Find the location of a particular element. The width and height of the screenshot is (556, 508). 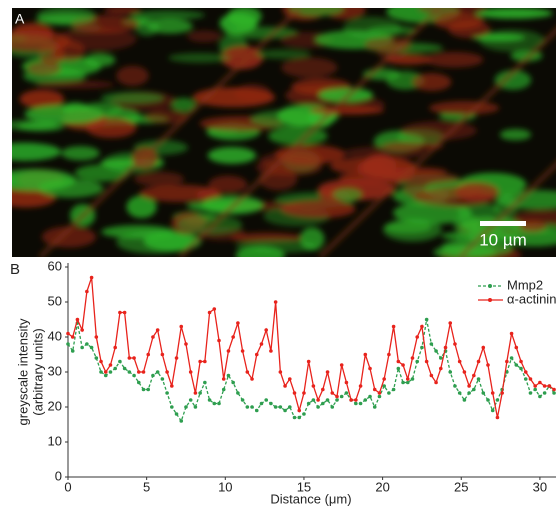

x-tick-label: 15 is located at coordinates (304, 486).